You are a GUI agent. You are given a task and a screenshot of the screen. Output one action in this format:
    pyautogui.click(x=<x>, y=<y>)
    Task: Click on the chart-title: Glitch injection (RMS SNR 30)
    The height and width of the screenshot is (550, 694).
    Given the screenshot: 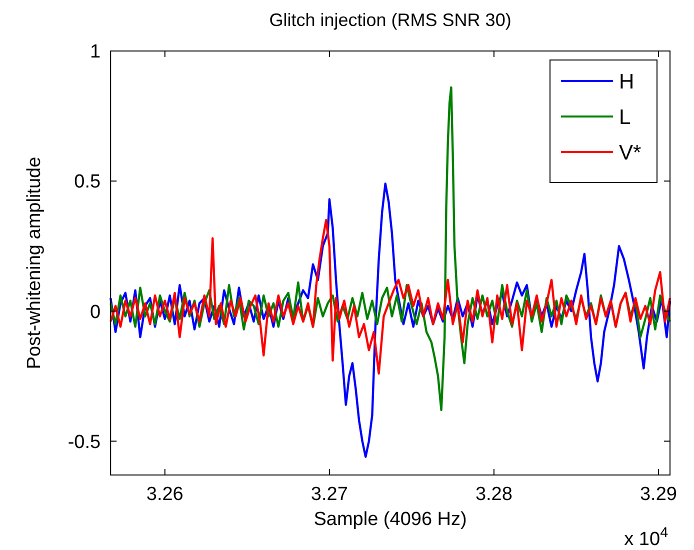 What is the action you would take?
    pyautogui.click(x=390, y=20)
    